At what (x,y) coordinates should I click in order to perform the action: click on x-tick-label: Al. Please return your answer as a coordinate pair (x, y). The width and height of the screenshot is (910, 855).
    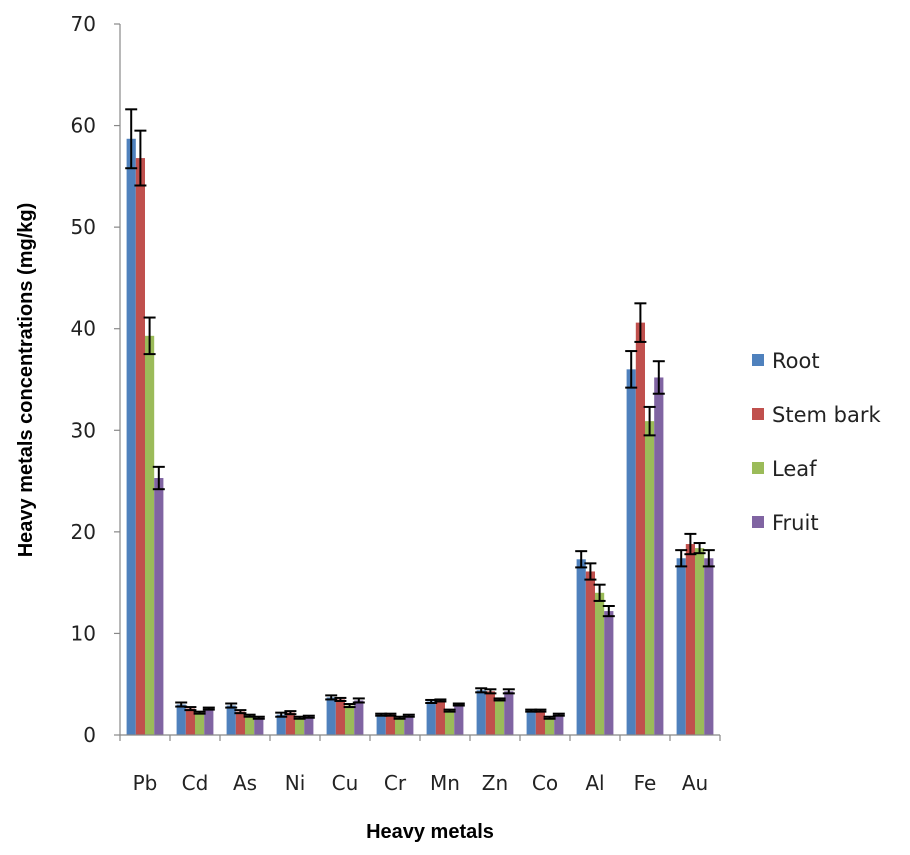
    Looking at the image, I should click on (594, 783).